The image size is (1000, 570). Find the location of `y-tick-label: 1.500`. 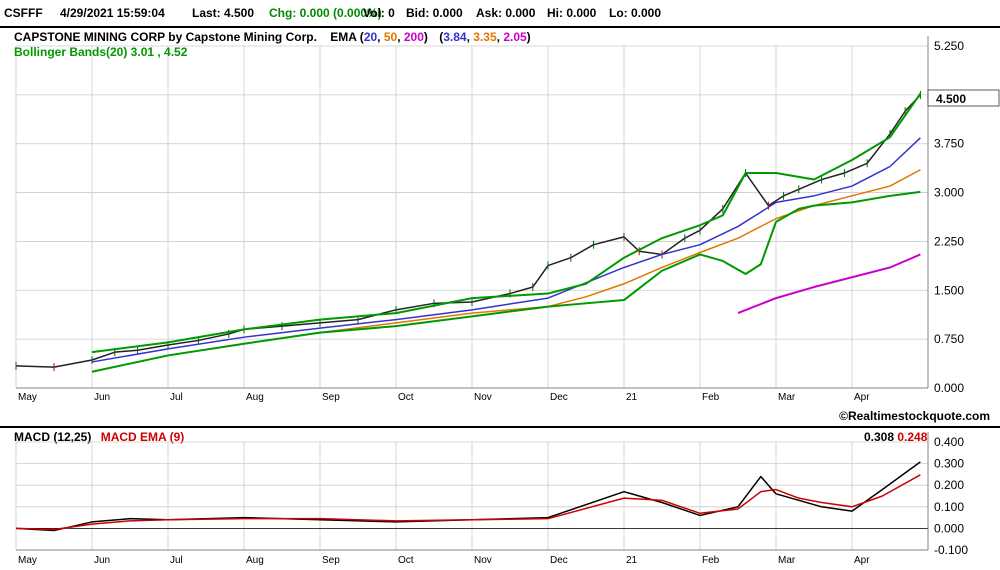

y-tick-label: 1.500 is located at coordinates (949, 290).